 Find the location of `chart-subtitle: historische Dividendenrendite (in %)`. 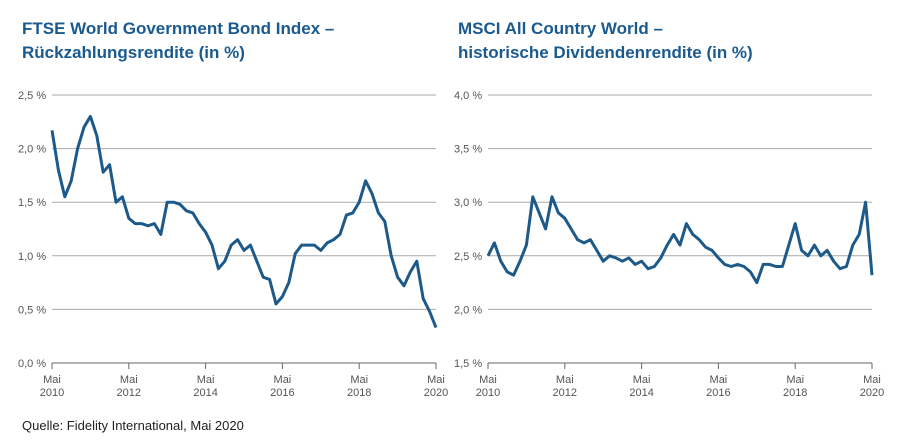

chart-subtitle: historische Dividendenrendite (in %) is located at coordinates (605, 52).